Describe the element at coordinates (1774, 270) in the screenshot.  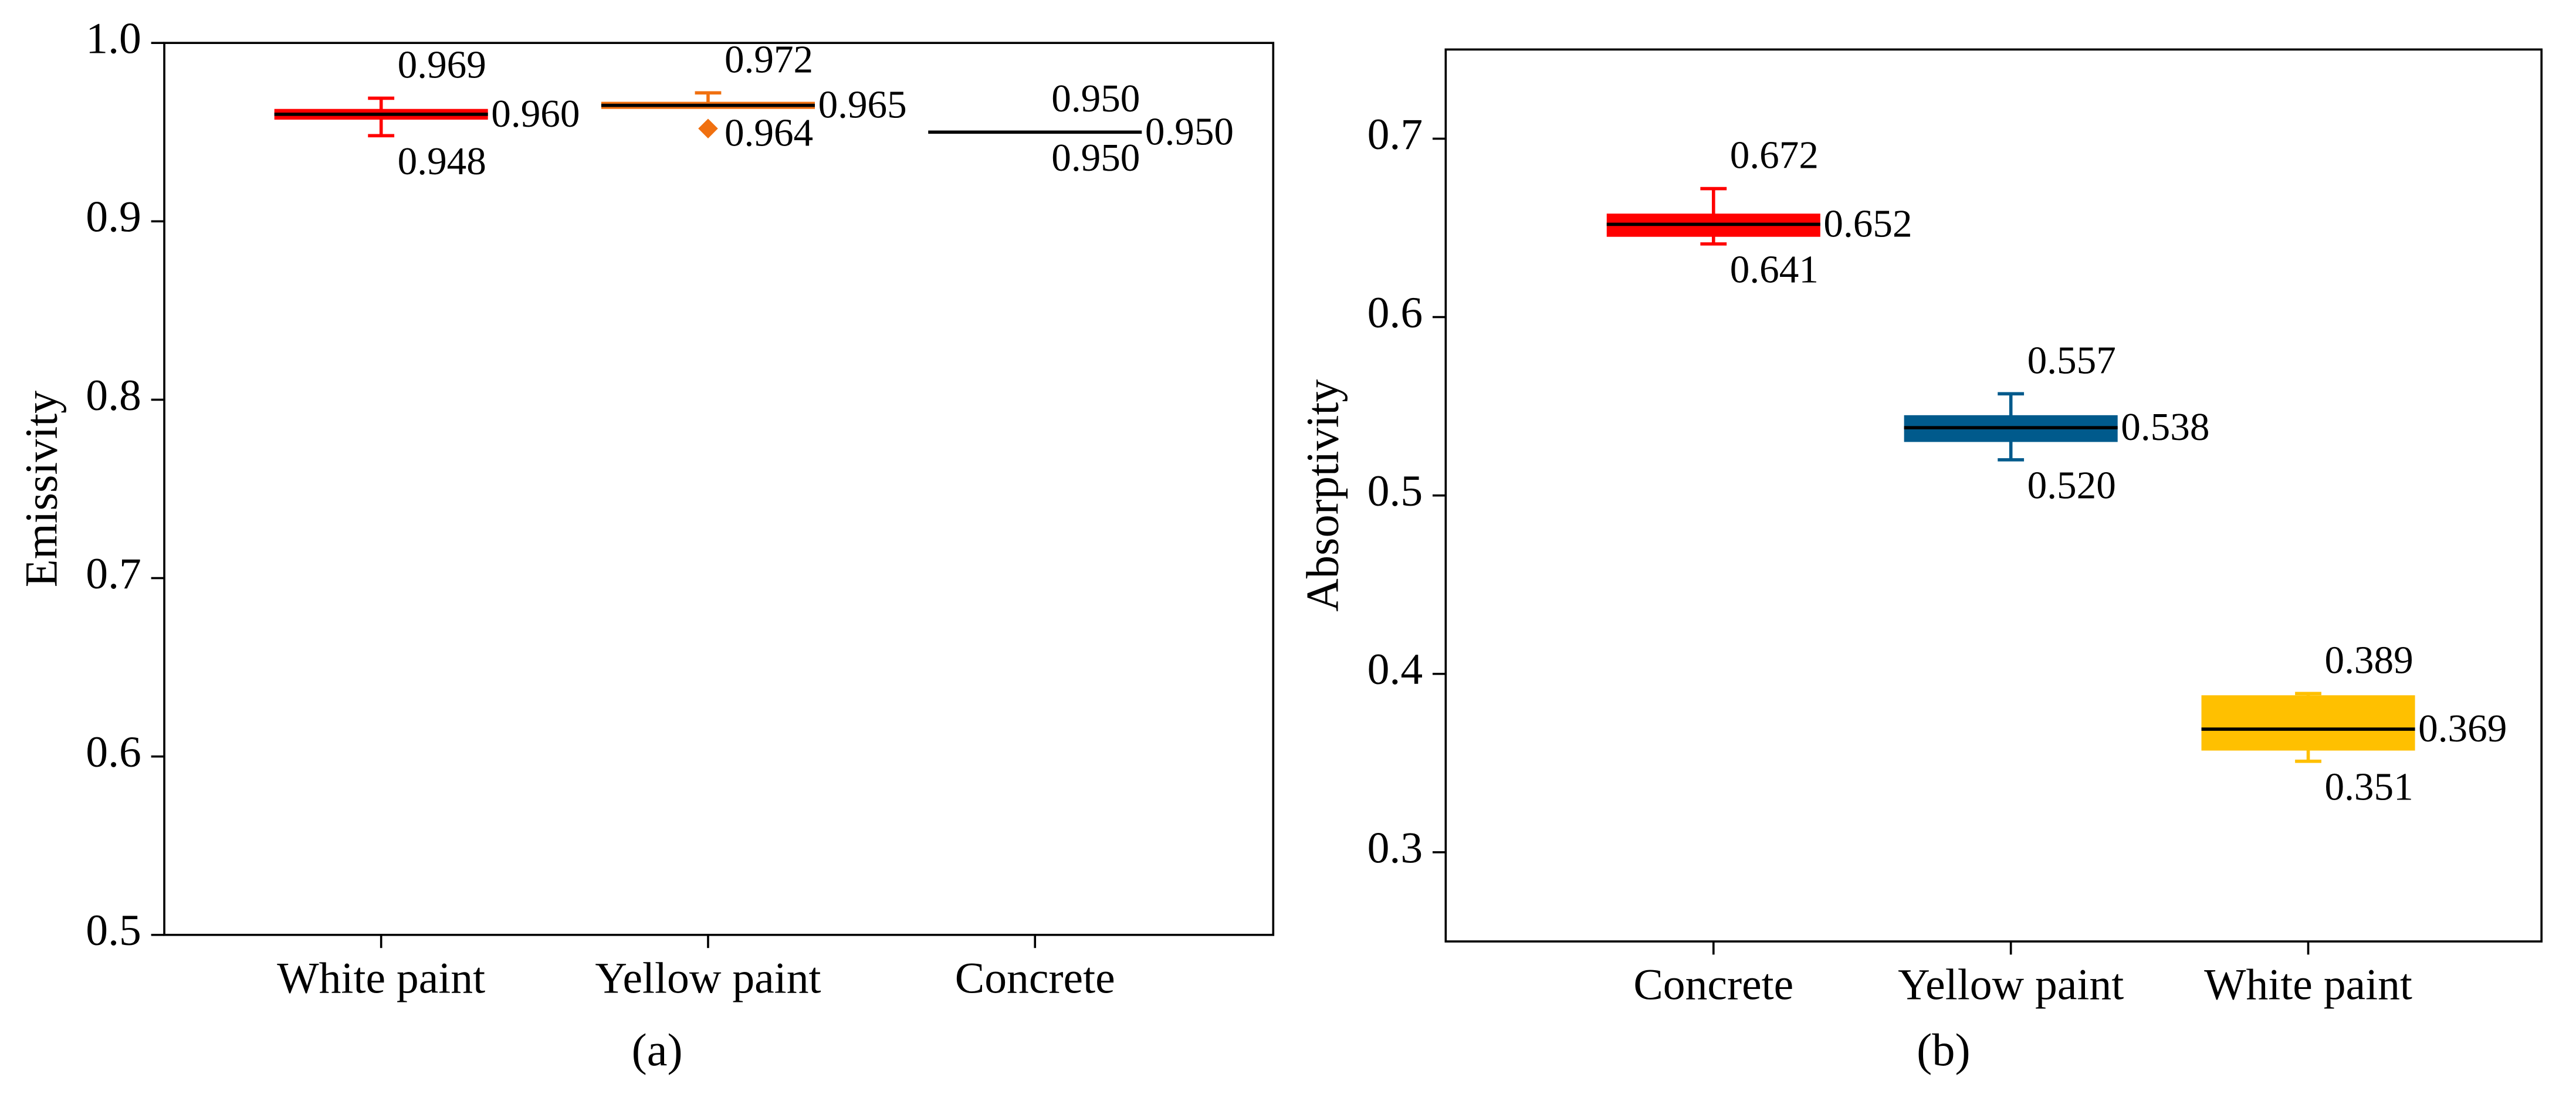
I see `min-label: 0.641` at that location.